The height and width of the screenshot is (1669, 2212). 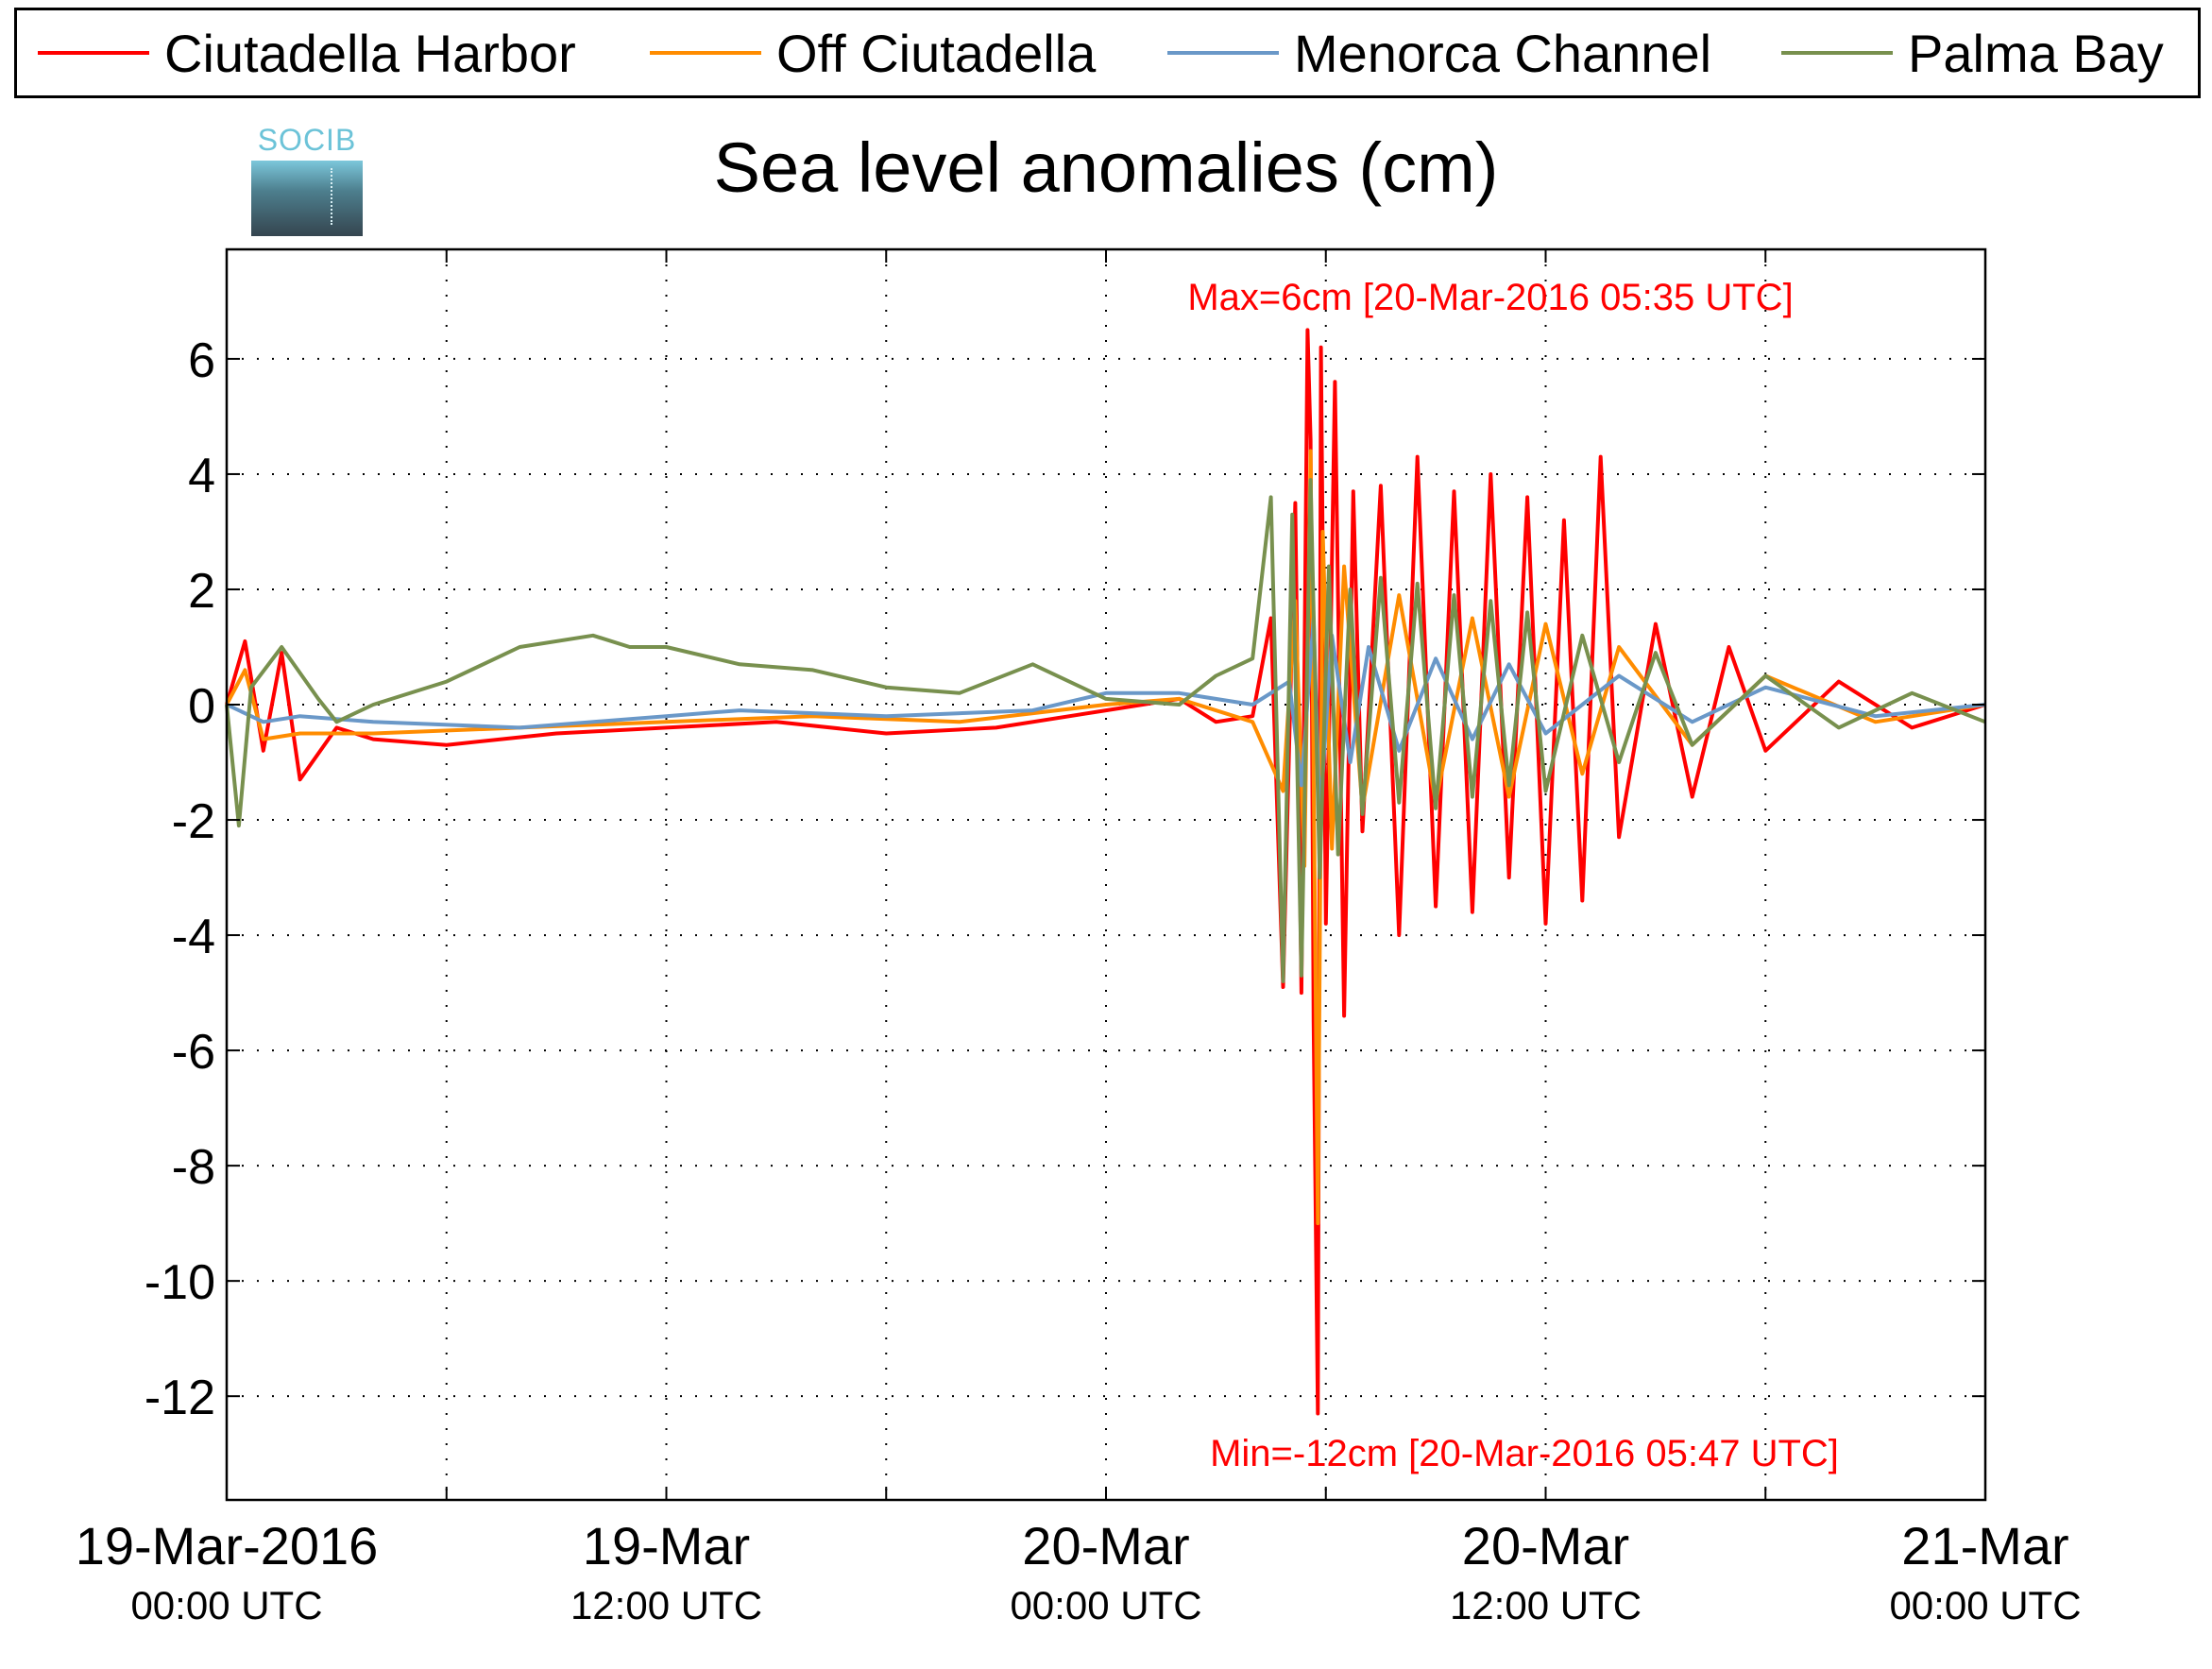 What do you see at coordinates (193, 937) in the screenshot?
I see `y-tick-label: -4` at bounding box center [193, 937].